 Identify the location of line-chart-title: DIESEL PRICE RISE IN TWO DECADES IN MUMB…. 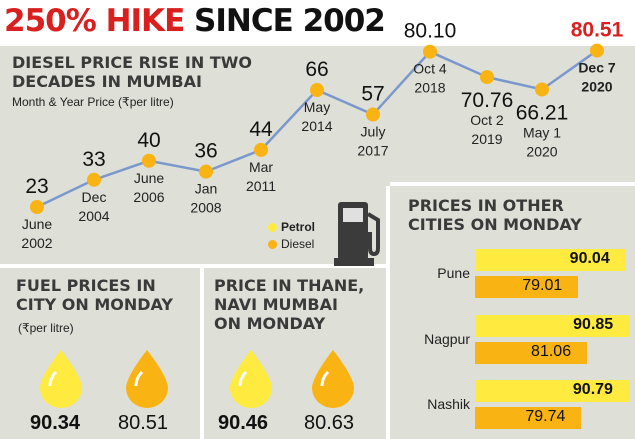
(132, 72).